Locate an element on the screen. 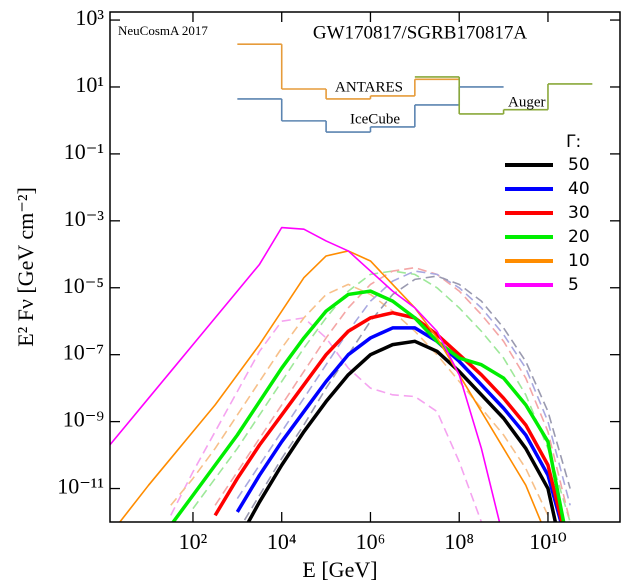  y-tick-label: 10⁻³ is located at coordinates (84, 218).